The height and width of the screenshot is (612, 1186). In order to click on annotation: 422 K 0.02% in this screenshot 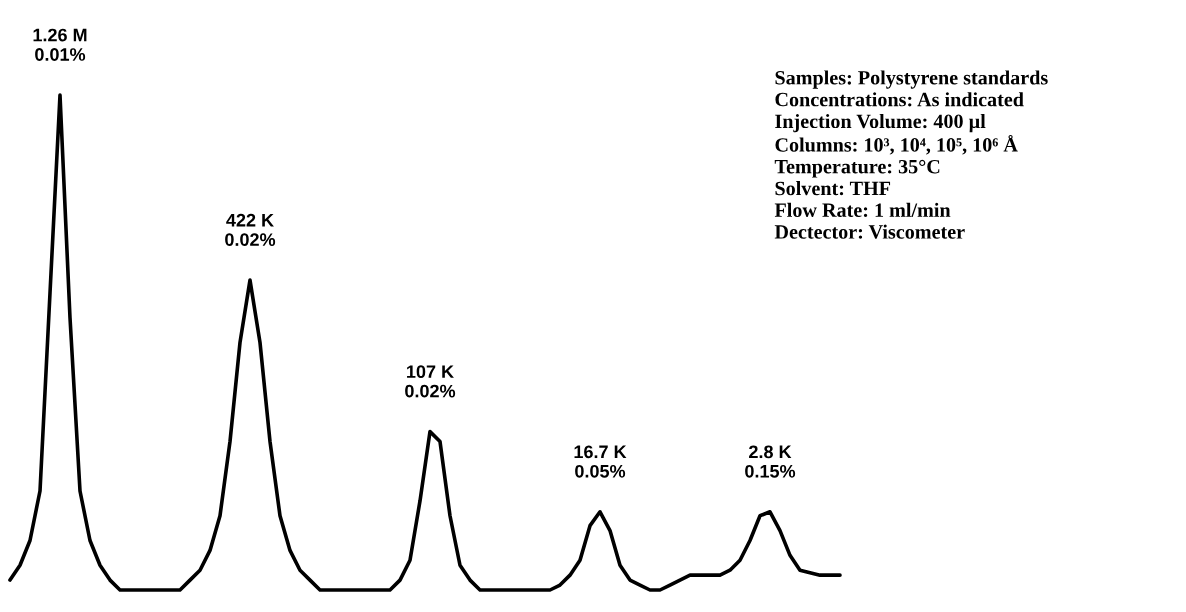, I will do `click(250, 230)`.